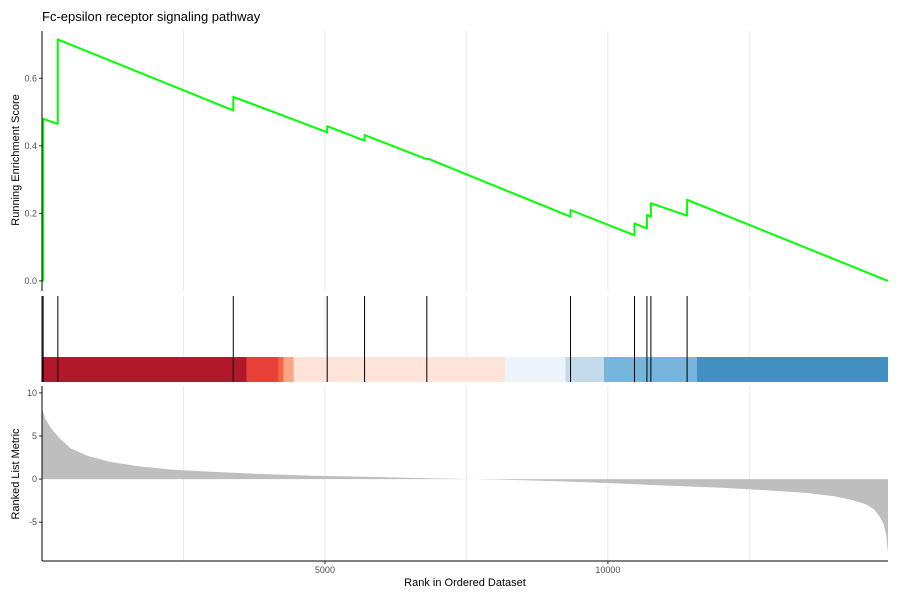 The height and width of the screenshot is (600, 900). What do you see at coordinates (30, 146) in the screenshot?
I see `es-y-tick-label: 0.4` at bounding box center [30, 146].